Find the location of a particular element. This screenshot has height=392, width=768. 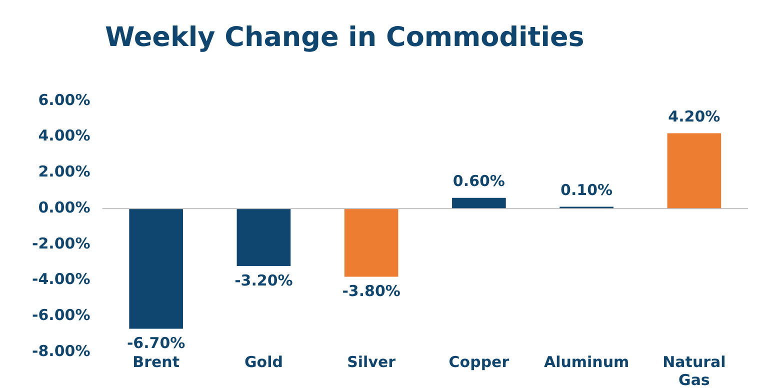

y-tick-label: 4.00% is located at coordinates (64, 135).